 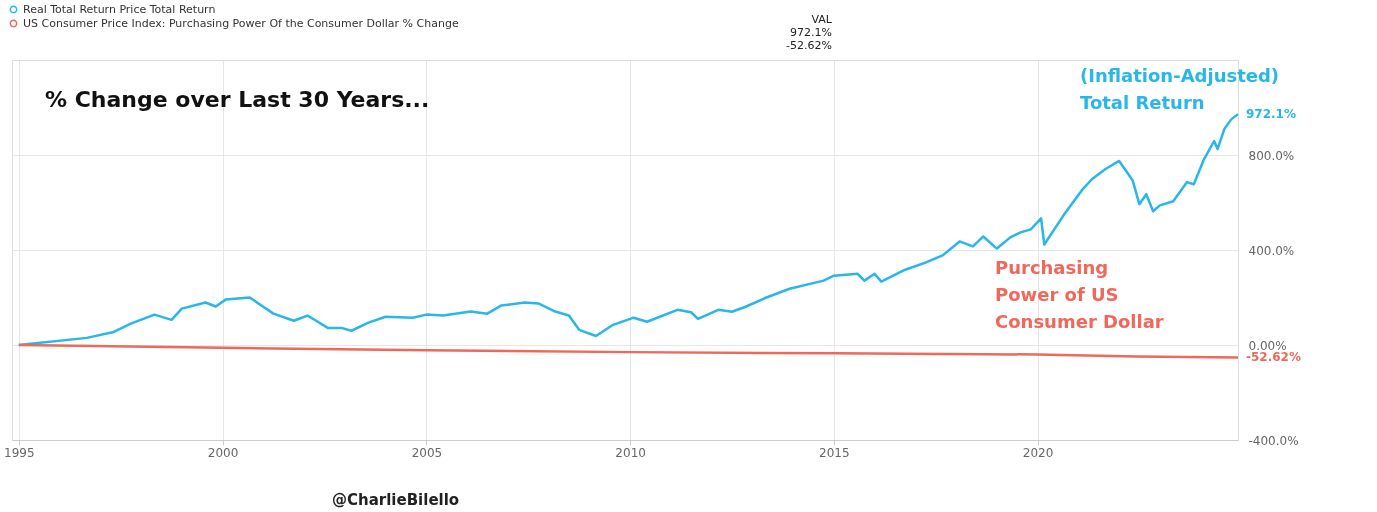 What do you see at coordinates (119, 9) in the screenshot?
I see `legend-label: Real Total Return Price Total Return` at bounding box center [119, 9].